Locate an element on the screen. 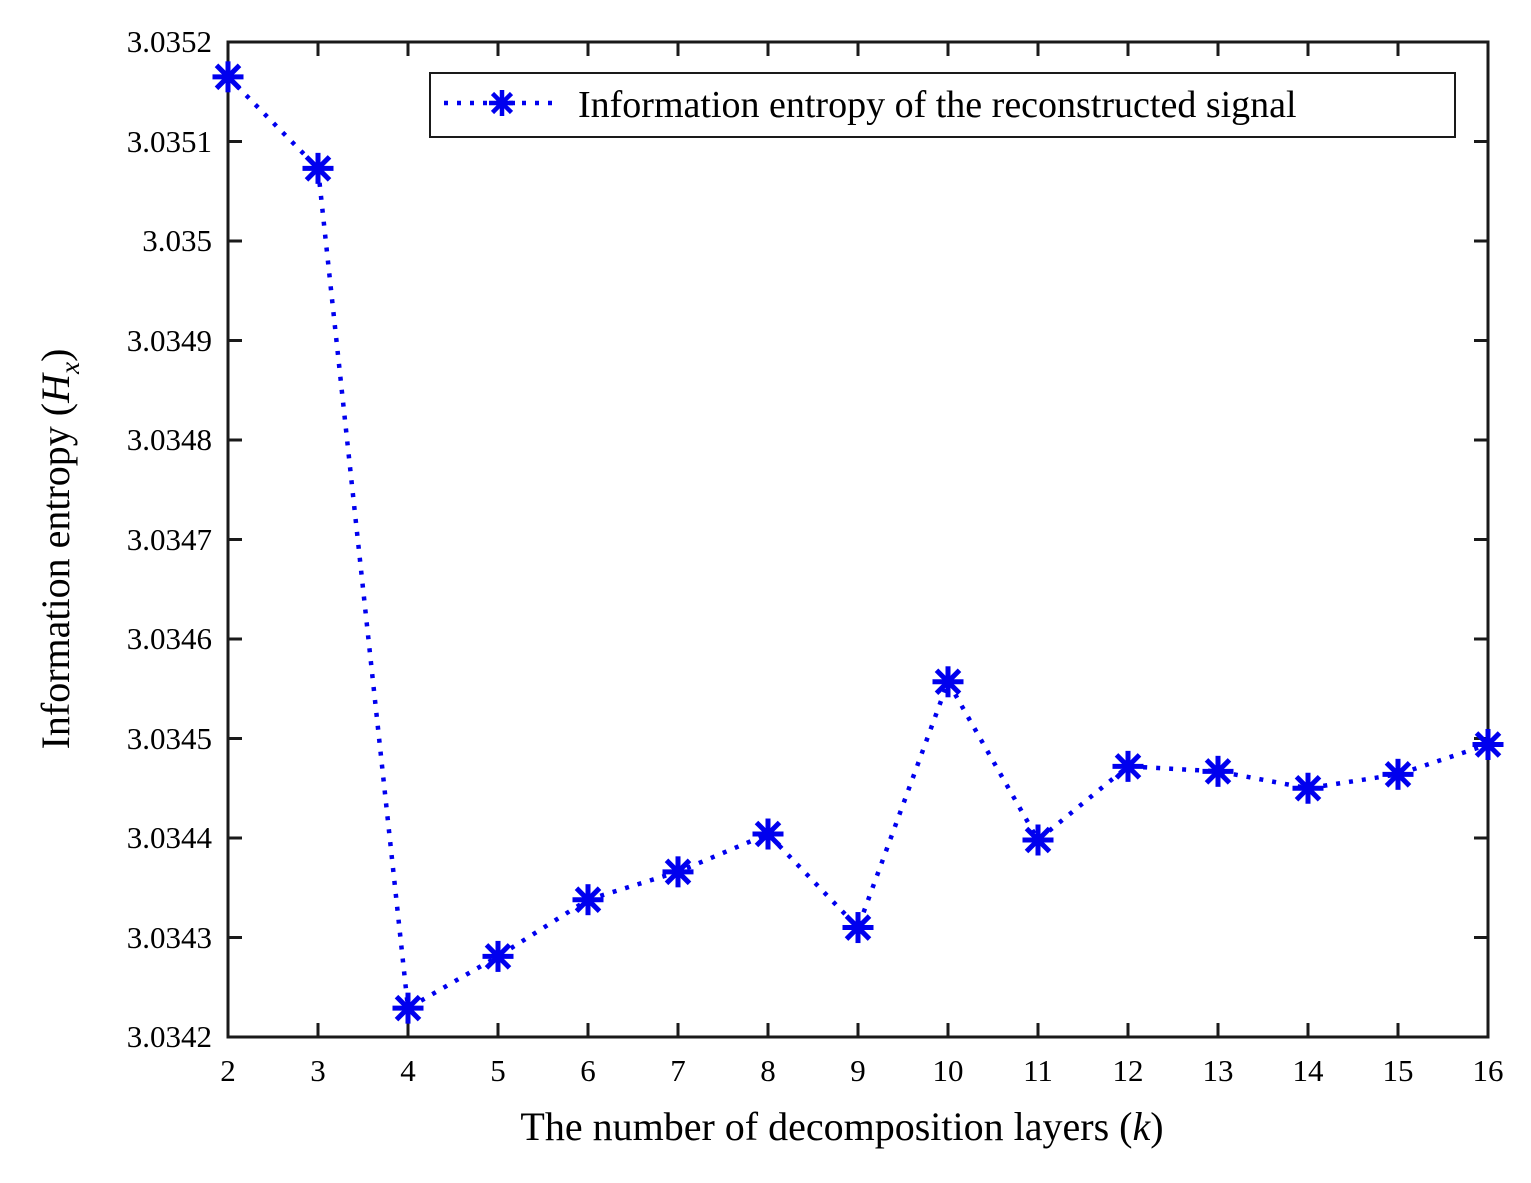 Image resolution: width=1531 pixels, height=1183 pixels. x-tick-label: 10 is located at coordinates (948, 1070).